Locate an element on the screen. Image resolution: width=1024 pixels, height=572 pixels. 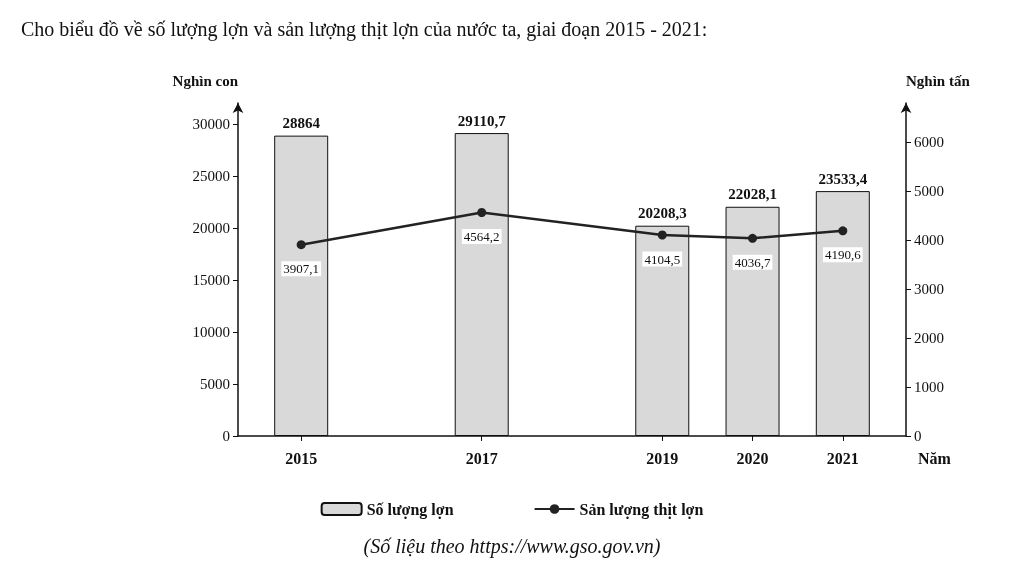
data-label: 4564,2 is located at coordinates (481, 236).